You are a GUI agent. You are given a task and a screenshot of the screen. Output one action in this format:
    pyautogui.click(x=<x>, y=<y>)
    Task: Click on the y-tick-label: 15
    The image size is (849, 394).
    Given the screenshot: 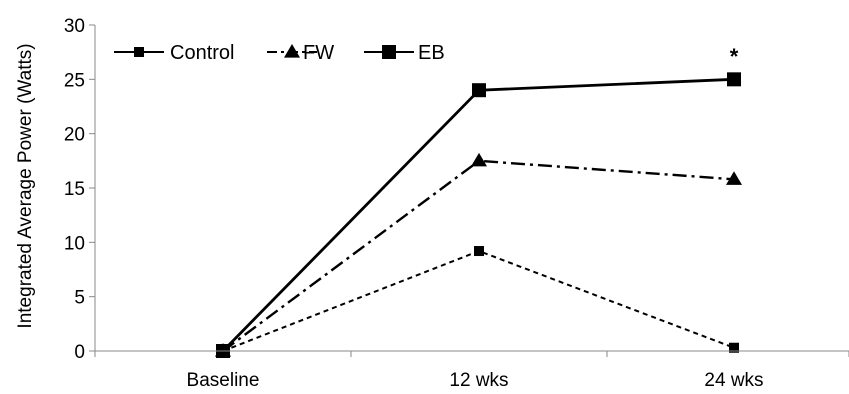 What is the action you would take?
    pyautogui.click(x=74, y=189)
    